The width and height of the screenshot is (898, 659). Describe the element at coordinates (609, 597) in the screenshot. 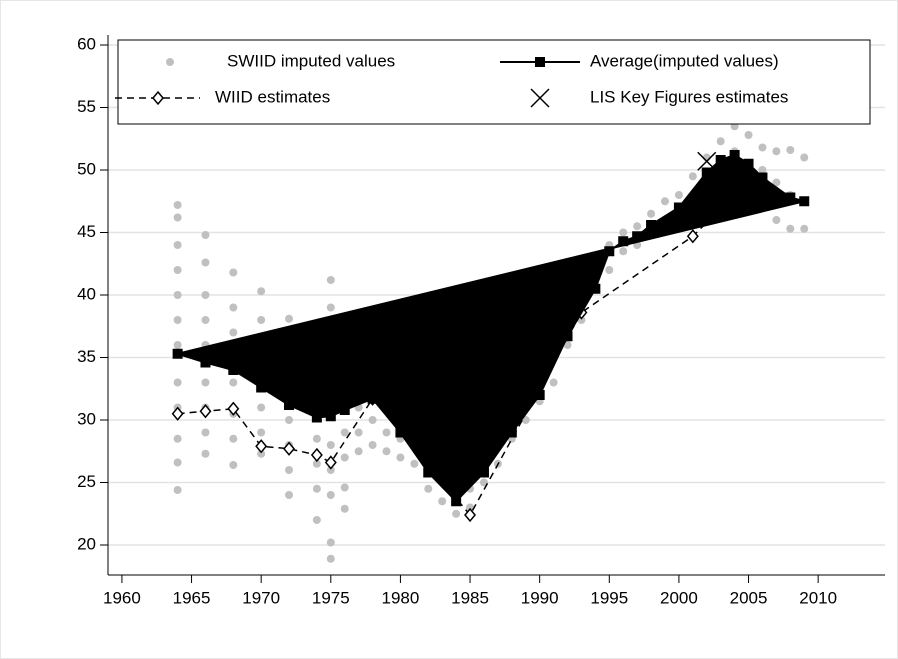

I see `x-tick-label: 1995` at that location.